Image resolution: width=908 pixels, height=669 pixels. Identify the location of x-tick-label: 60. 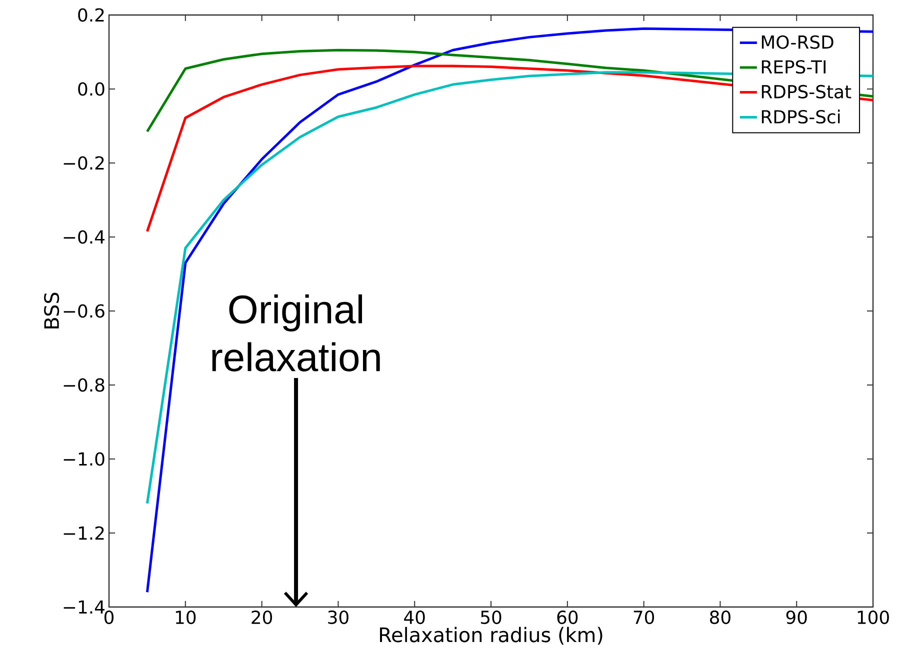
(567, 617).